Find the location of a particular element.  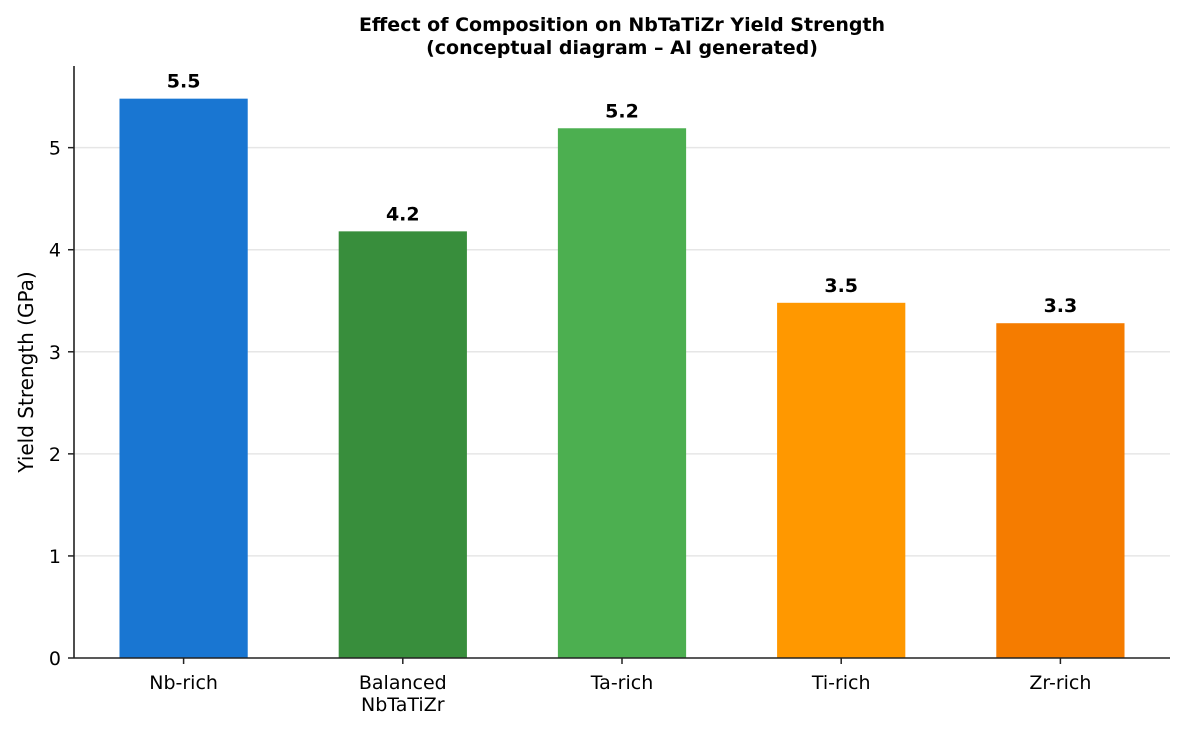

data-label: 5.5 is located at coordinates (184, 82).